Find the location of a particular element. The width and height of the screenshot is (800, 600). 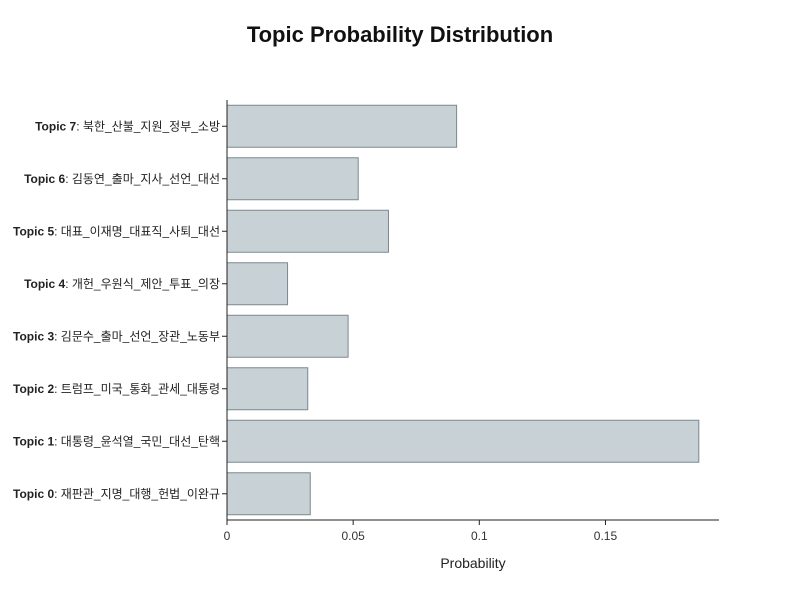

x-tick-label: 0.15 is located at coordinates (606, 536).